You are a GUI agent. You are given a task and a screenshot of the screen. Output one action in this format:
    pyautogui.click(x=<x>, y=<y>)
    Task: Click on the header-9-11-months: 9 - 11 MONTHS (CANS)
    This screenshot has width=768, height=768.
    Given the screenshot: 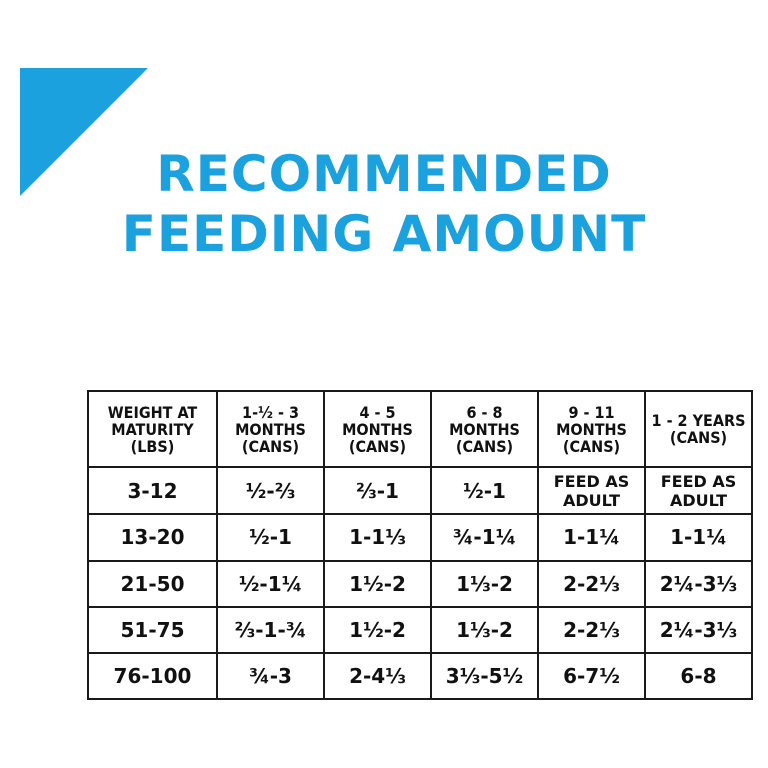 What is the action you would take?
    pyautogui.click(x=591, y=429)
    